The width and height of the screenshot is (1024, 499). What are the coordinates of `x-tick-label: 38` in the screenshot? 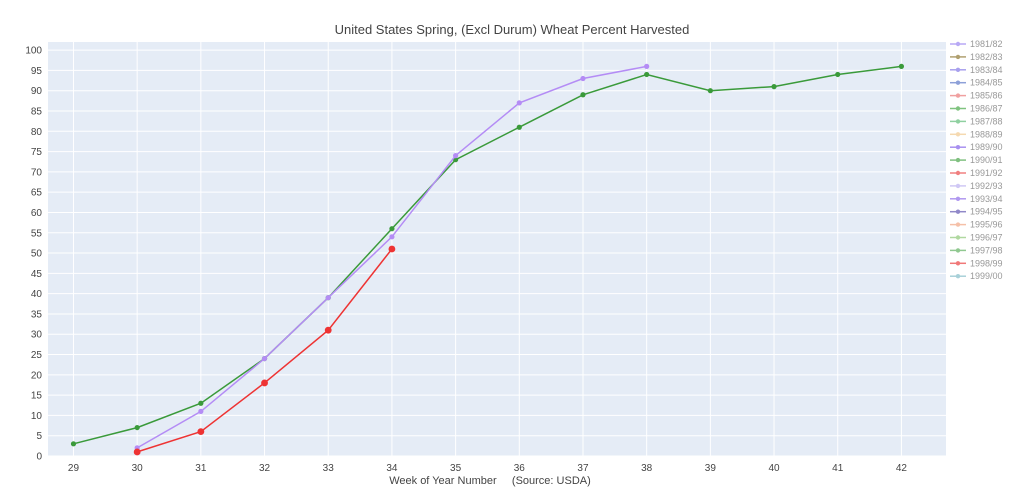 It's located at (647, 468).